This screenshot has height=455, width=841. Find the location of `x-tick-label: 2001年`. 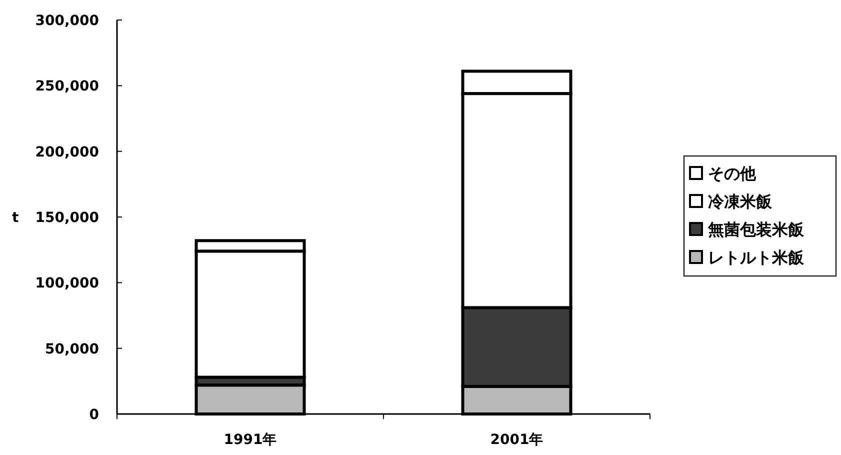

x-tick-label: 2001年 is located at coordinates (517, 440).